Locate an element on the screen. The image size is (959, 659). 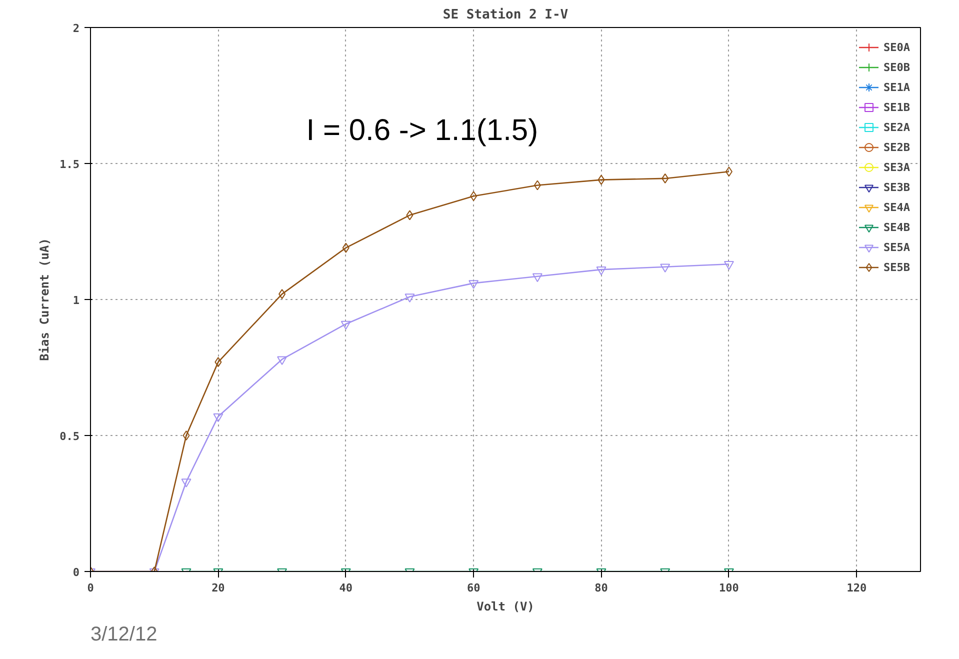
legend-label: SE2A is located at coordinates (897, 127).